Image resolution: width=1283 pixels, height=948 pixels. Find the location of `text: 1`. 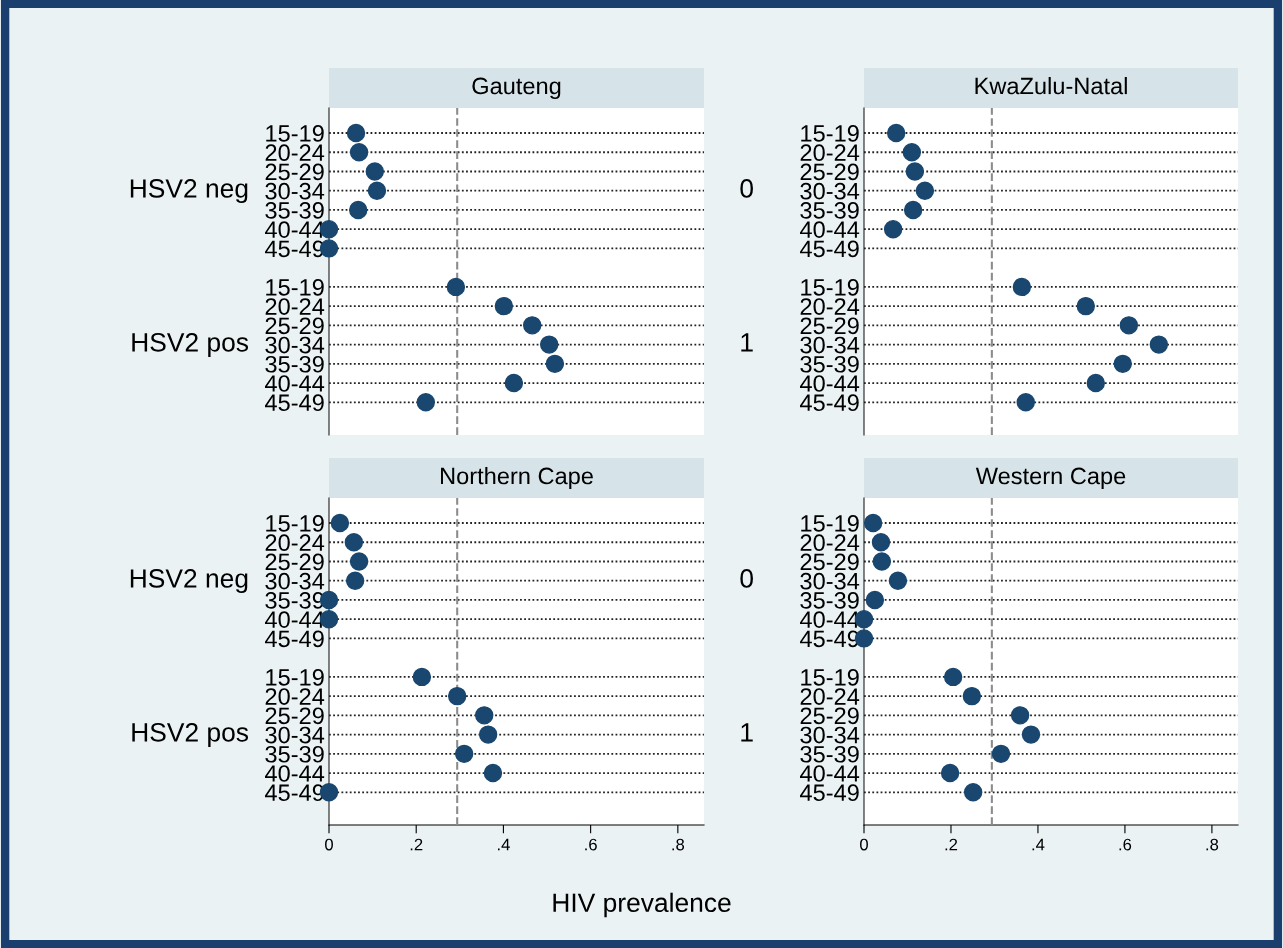

text: 1 is located at coordinates (747, 732).